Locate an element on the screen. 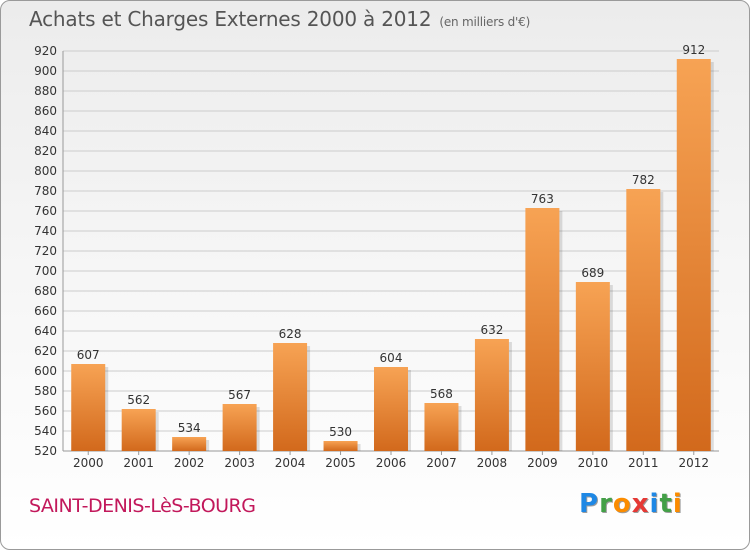 This screenshot has height=550, width=750. bar-2006 is located at coordinates (391, 409).